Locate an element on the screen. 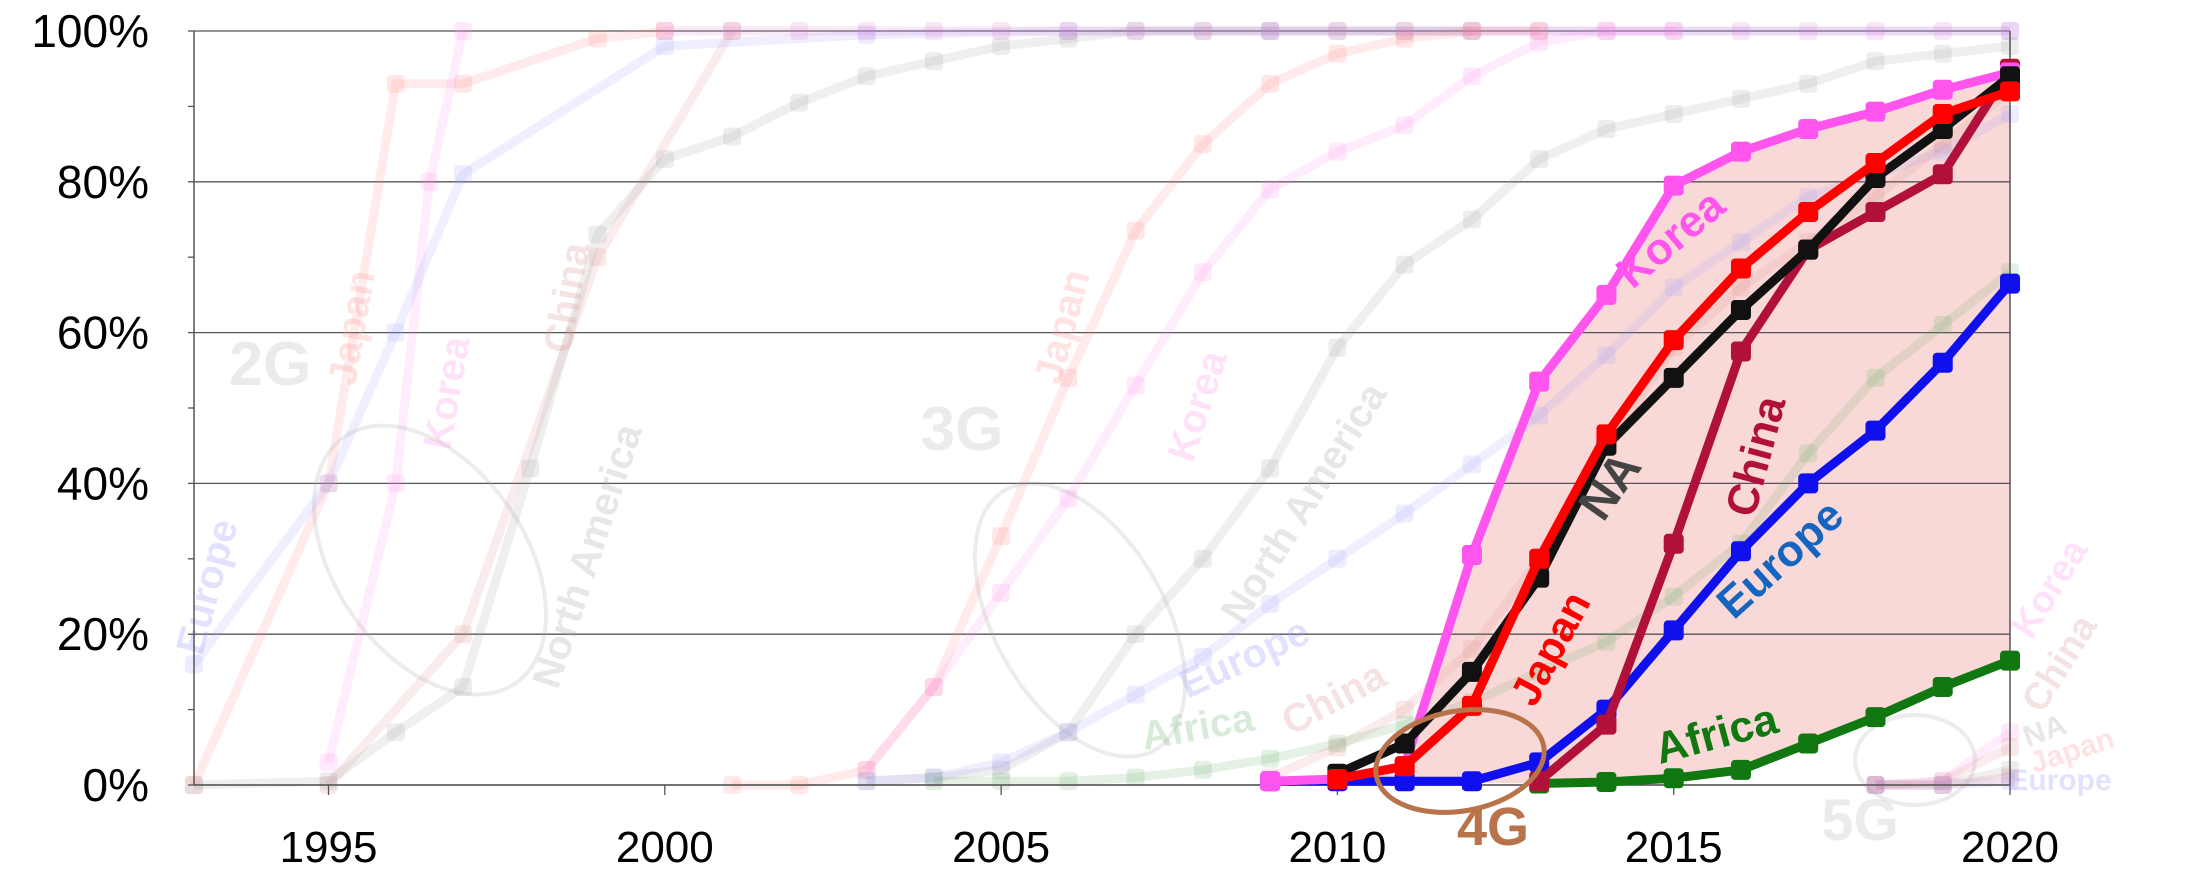 This screenshot has width=2205, height=872. generation-ellipse is located at coordinates (1915, 760).